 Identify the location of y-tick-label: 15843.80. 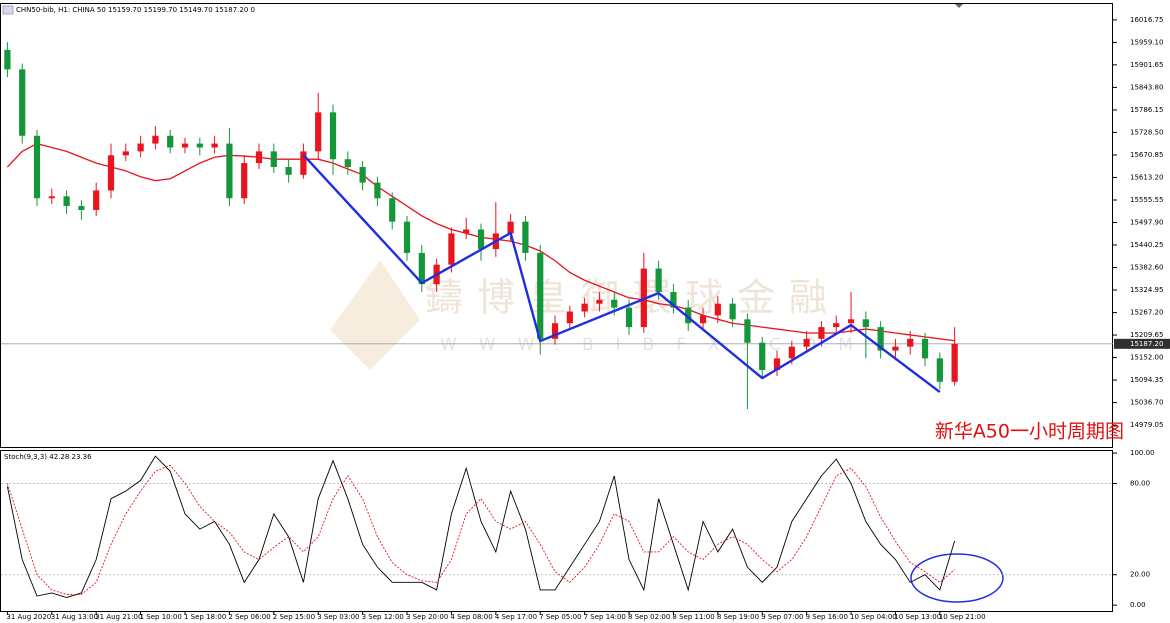
(1146, 87).